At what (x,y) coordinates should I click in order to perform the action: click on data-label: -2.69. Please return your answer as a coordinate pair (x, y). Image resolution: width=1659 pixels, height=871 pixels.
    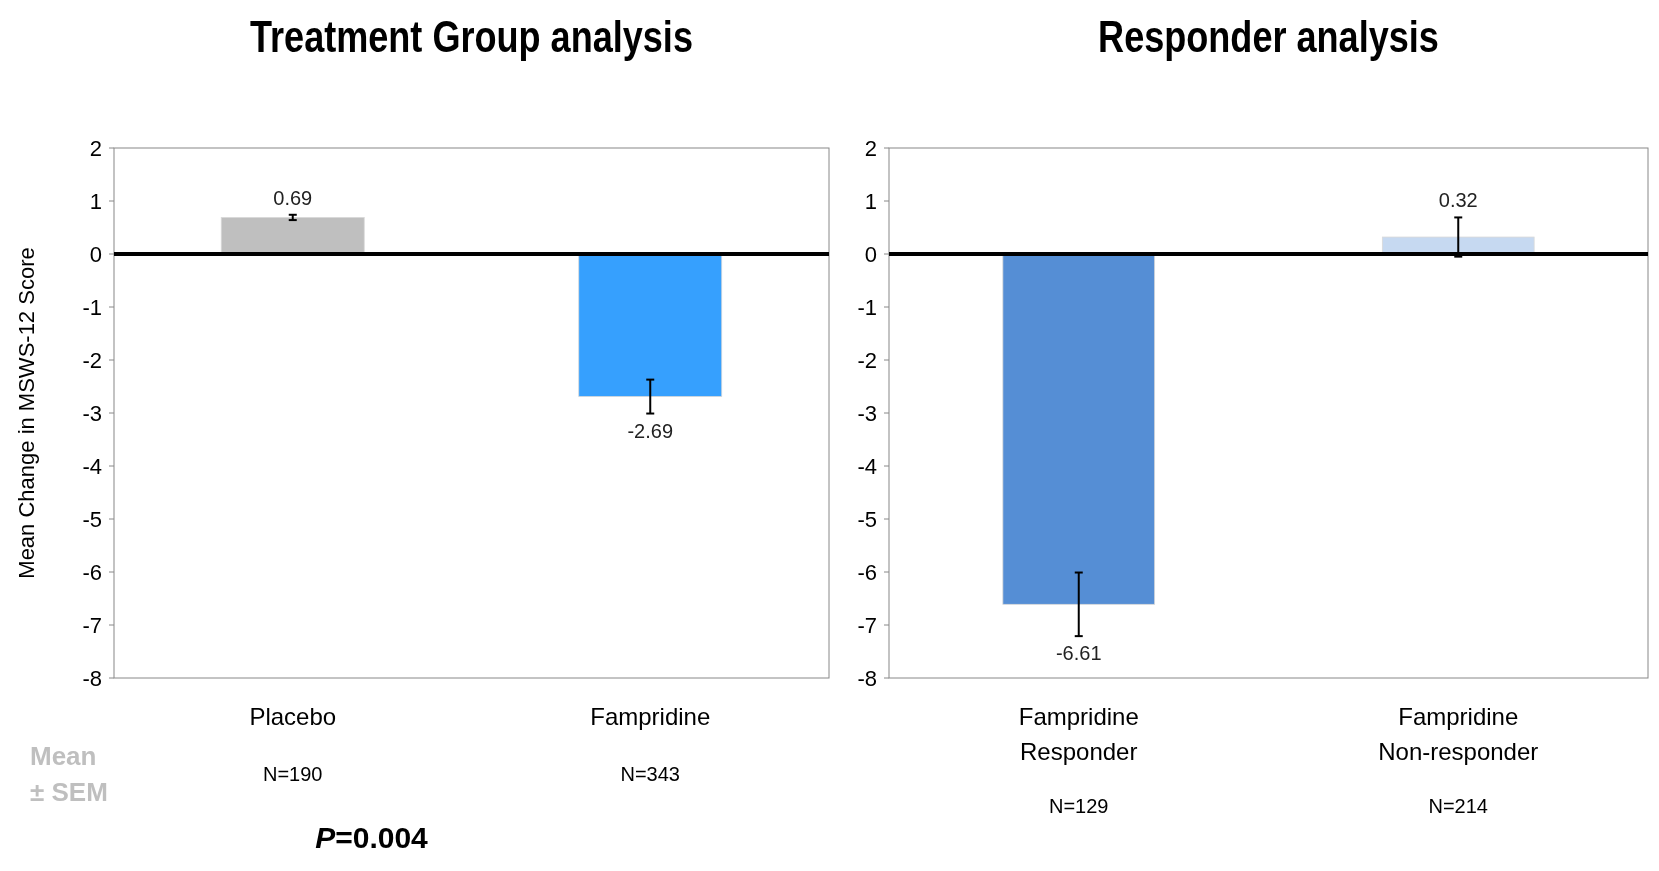
    Looking at the image, I should click on (650, 430).